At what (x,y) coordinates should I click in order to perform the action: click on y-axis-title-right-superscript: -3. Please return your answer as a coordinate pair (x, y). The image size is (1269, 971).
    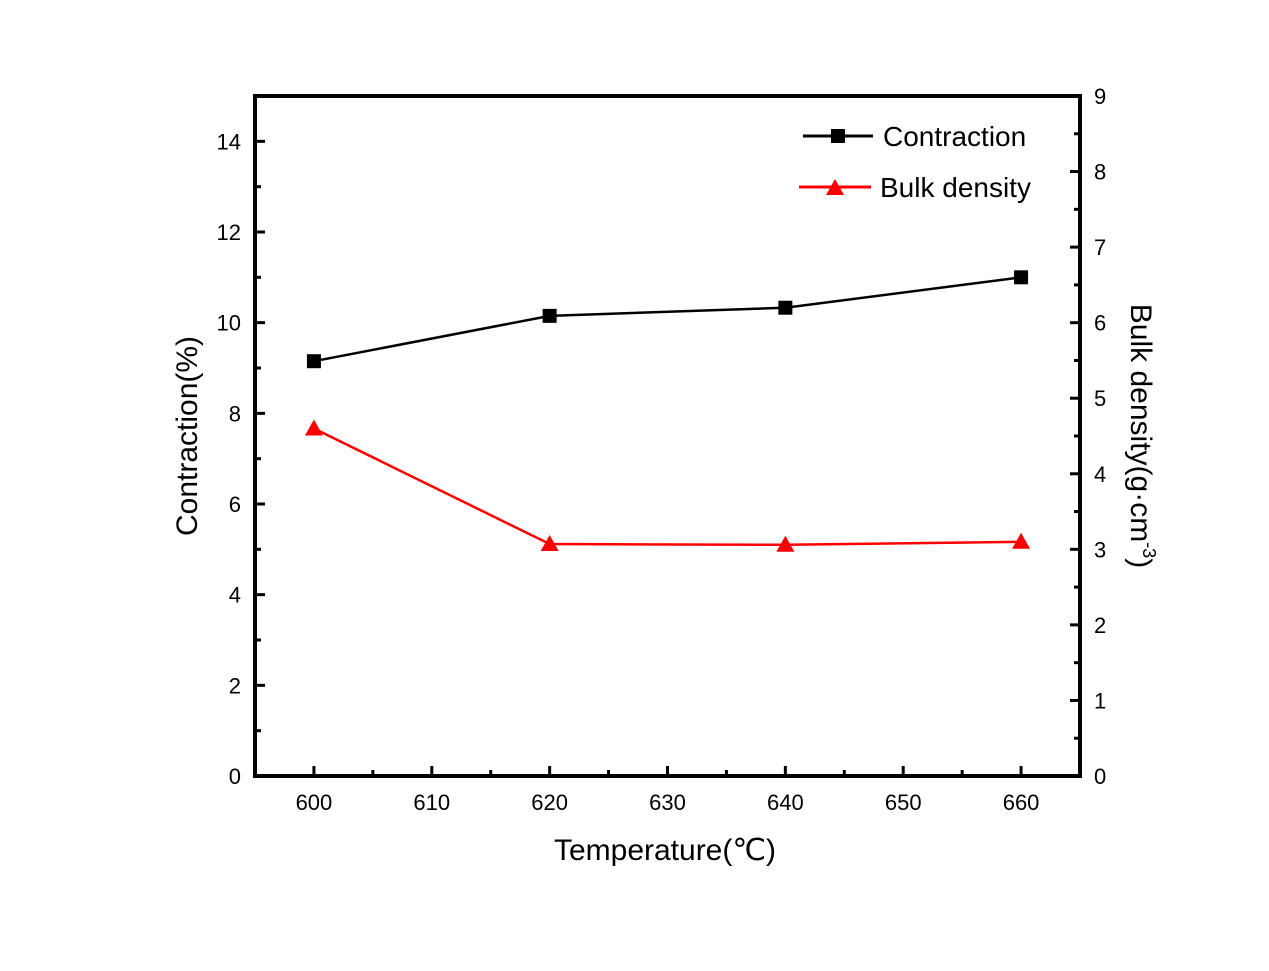
    Looking at the image, I should click on (1149, 550).